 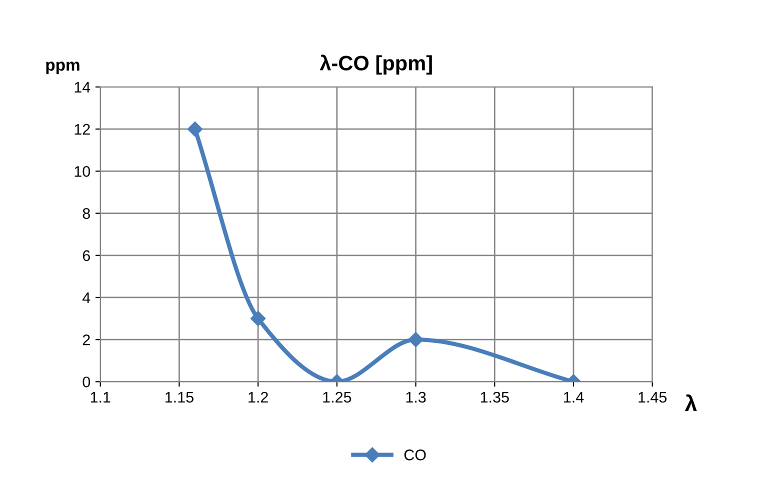 I want to click on x-tick-label: 1.25, so click(x=337, y=397).